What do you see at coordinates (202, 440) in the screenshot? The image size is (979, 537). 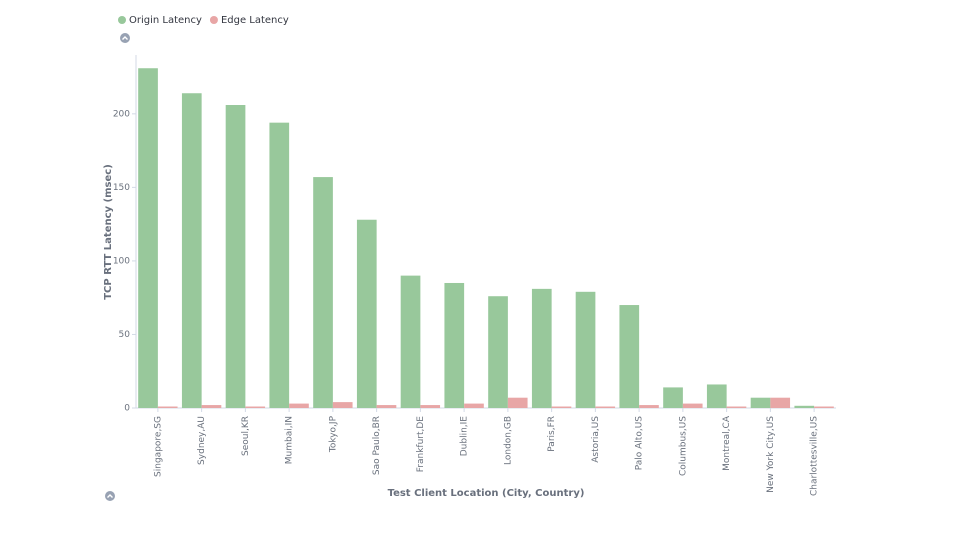 I see `x-tick-label: Sydney,AU` at bounding box center [202, 440].